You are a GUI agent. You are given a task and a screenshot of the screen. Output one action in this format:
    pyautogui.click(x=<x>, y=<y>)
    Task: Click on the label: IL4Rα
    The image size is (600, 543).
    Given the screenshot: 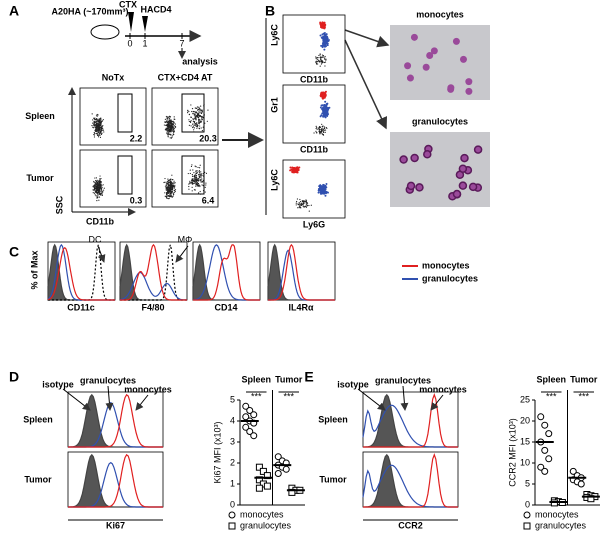 What is the action you would take?
    pyautogui.click(x=301, y=307)
    